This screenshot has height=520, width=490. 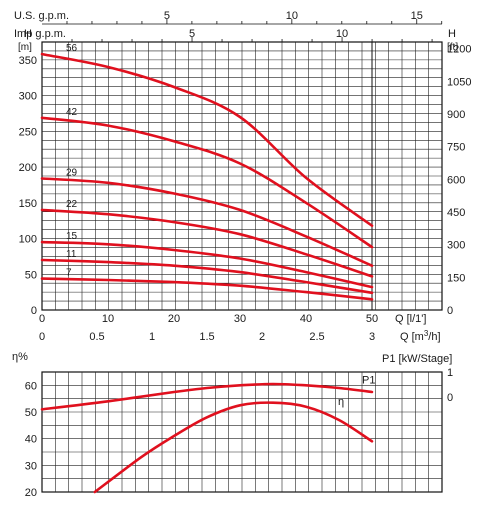 I want to click on left-axis-tick: 250, so click(x=28, y=132).